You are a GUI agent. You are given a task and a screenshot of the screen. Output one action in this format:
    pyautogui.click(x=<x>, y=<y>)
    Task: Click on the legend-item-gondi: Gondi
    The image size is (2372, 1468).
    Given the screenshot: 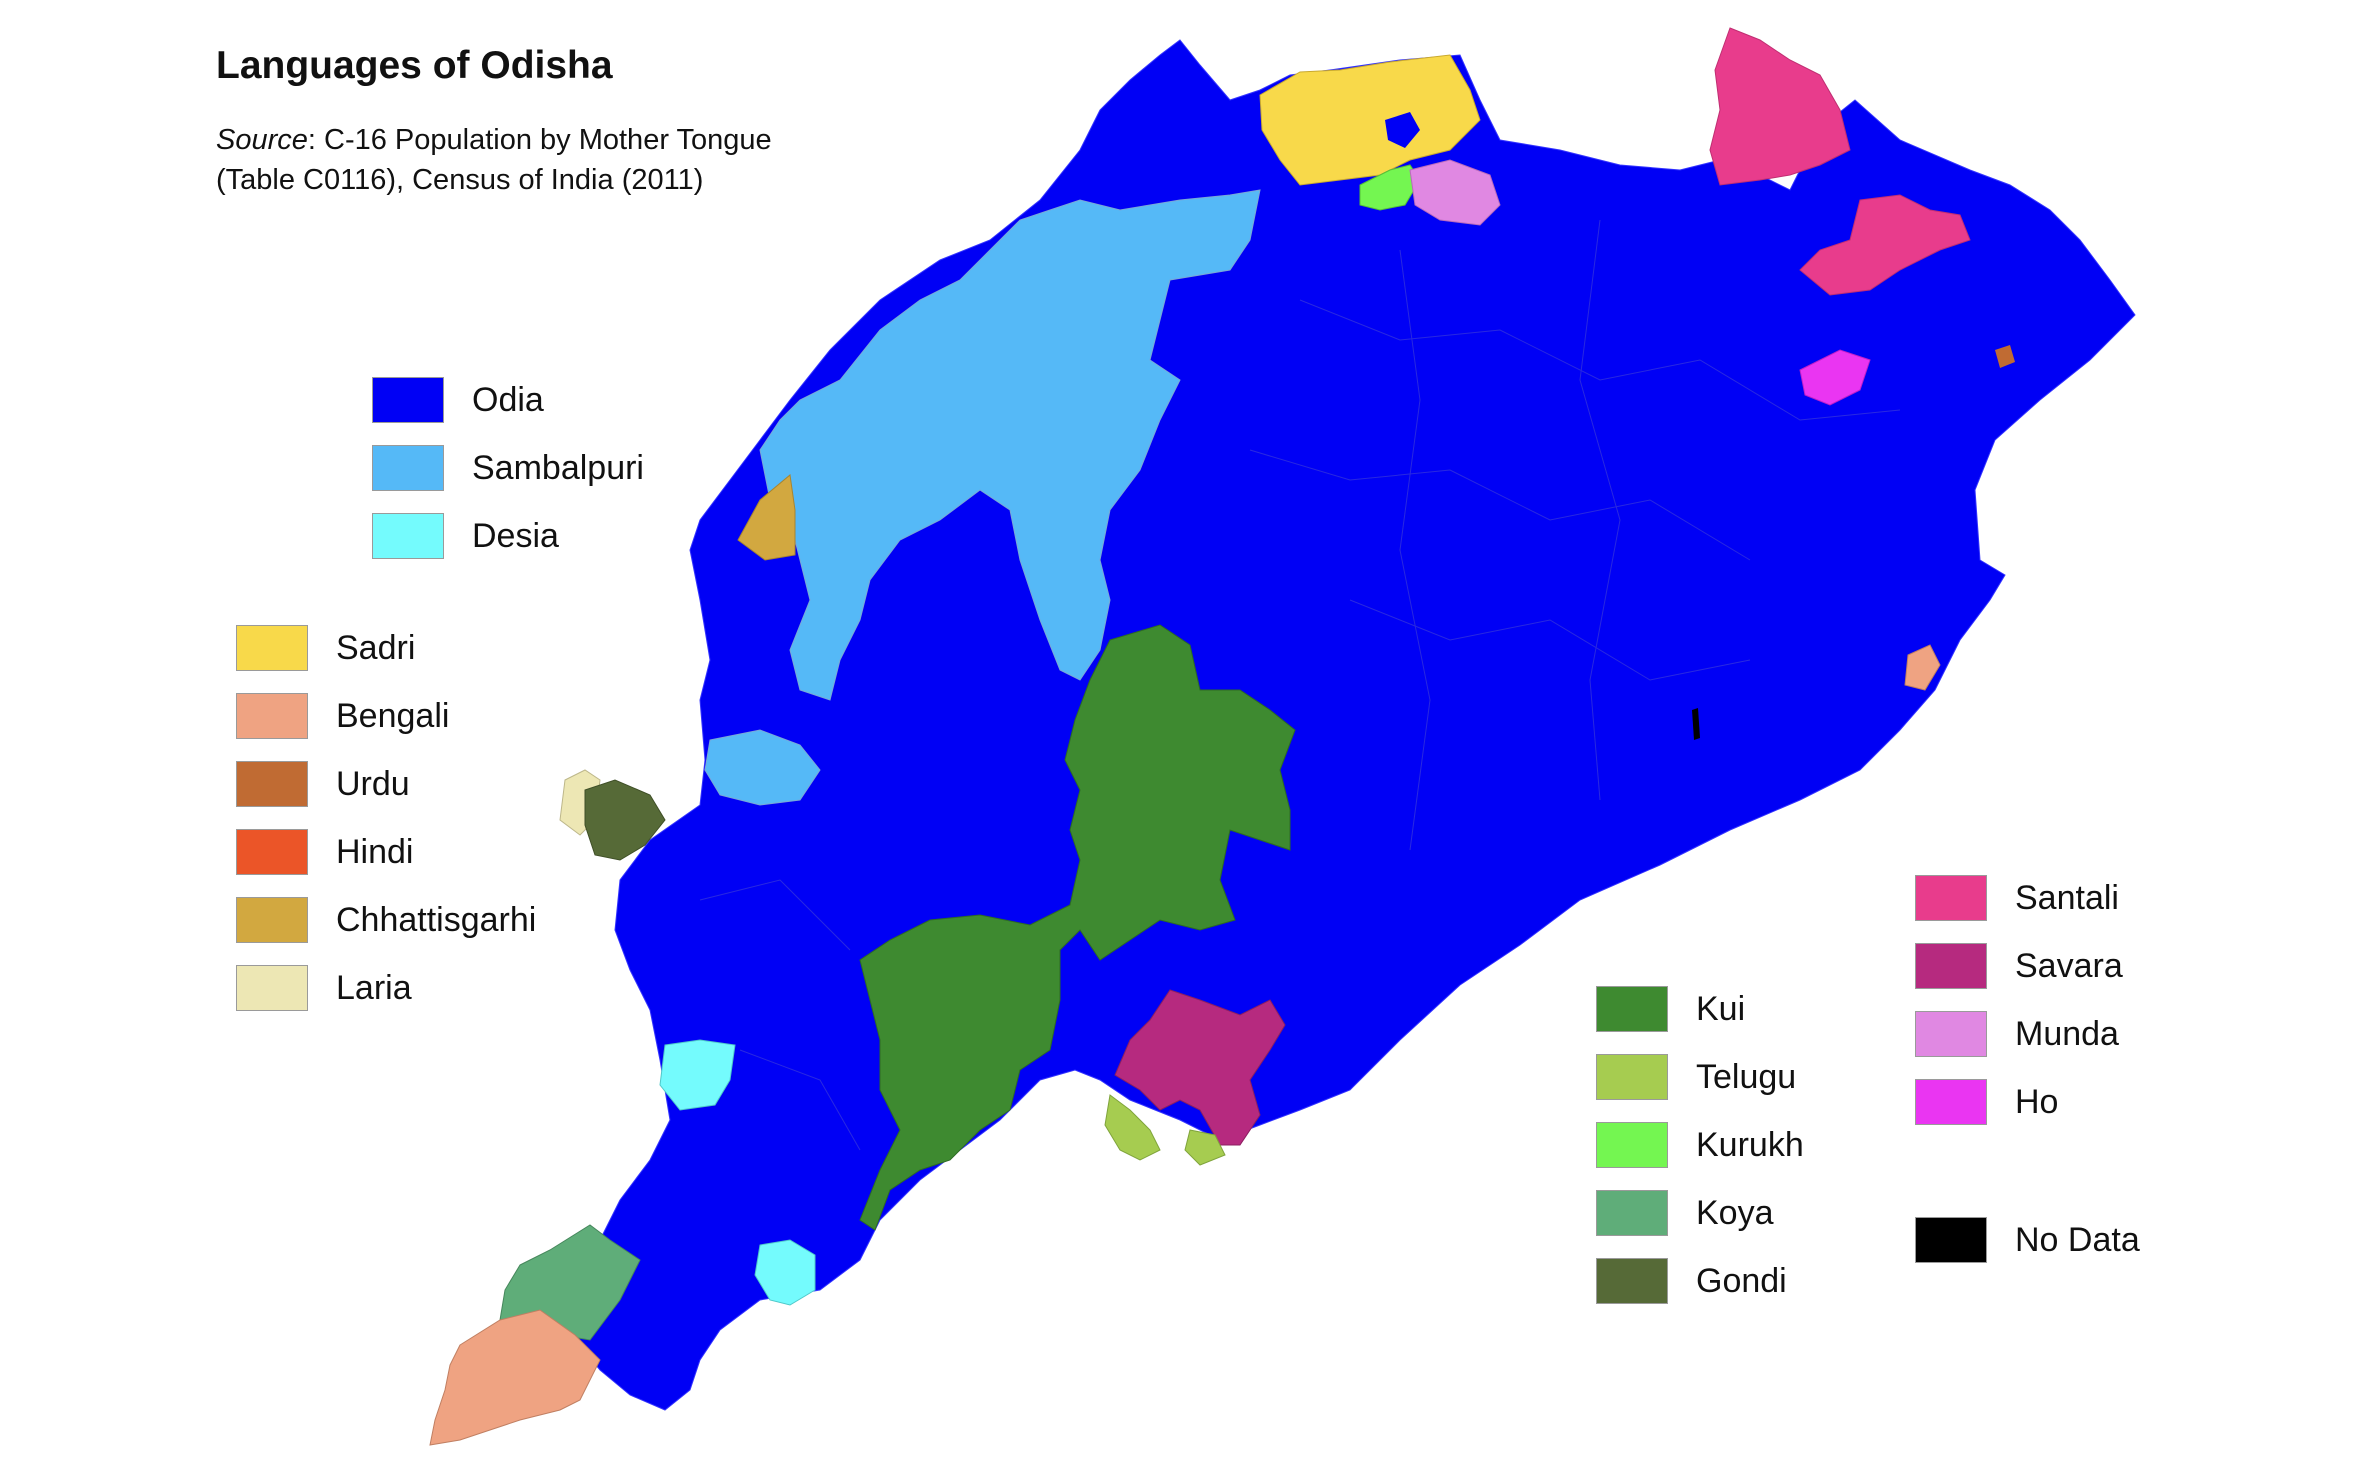 What is the action you would take?
    pyautogui.click(x=1700, y=1281)
    